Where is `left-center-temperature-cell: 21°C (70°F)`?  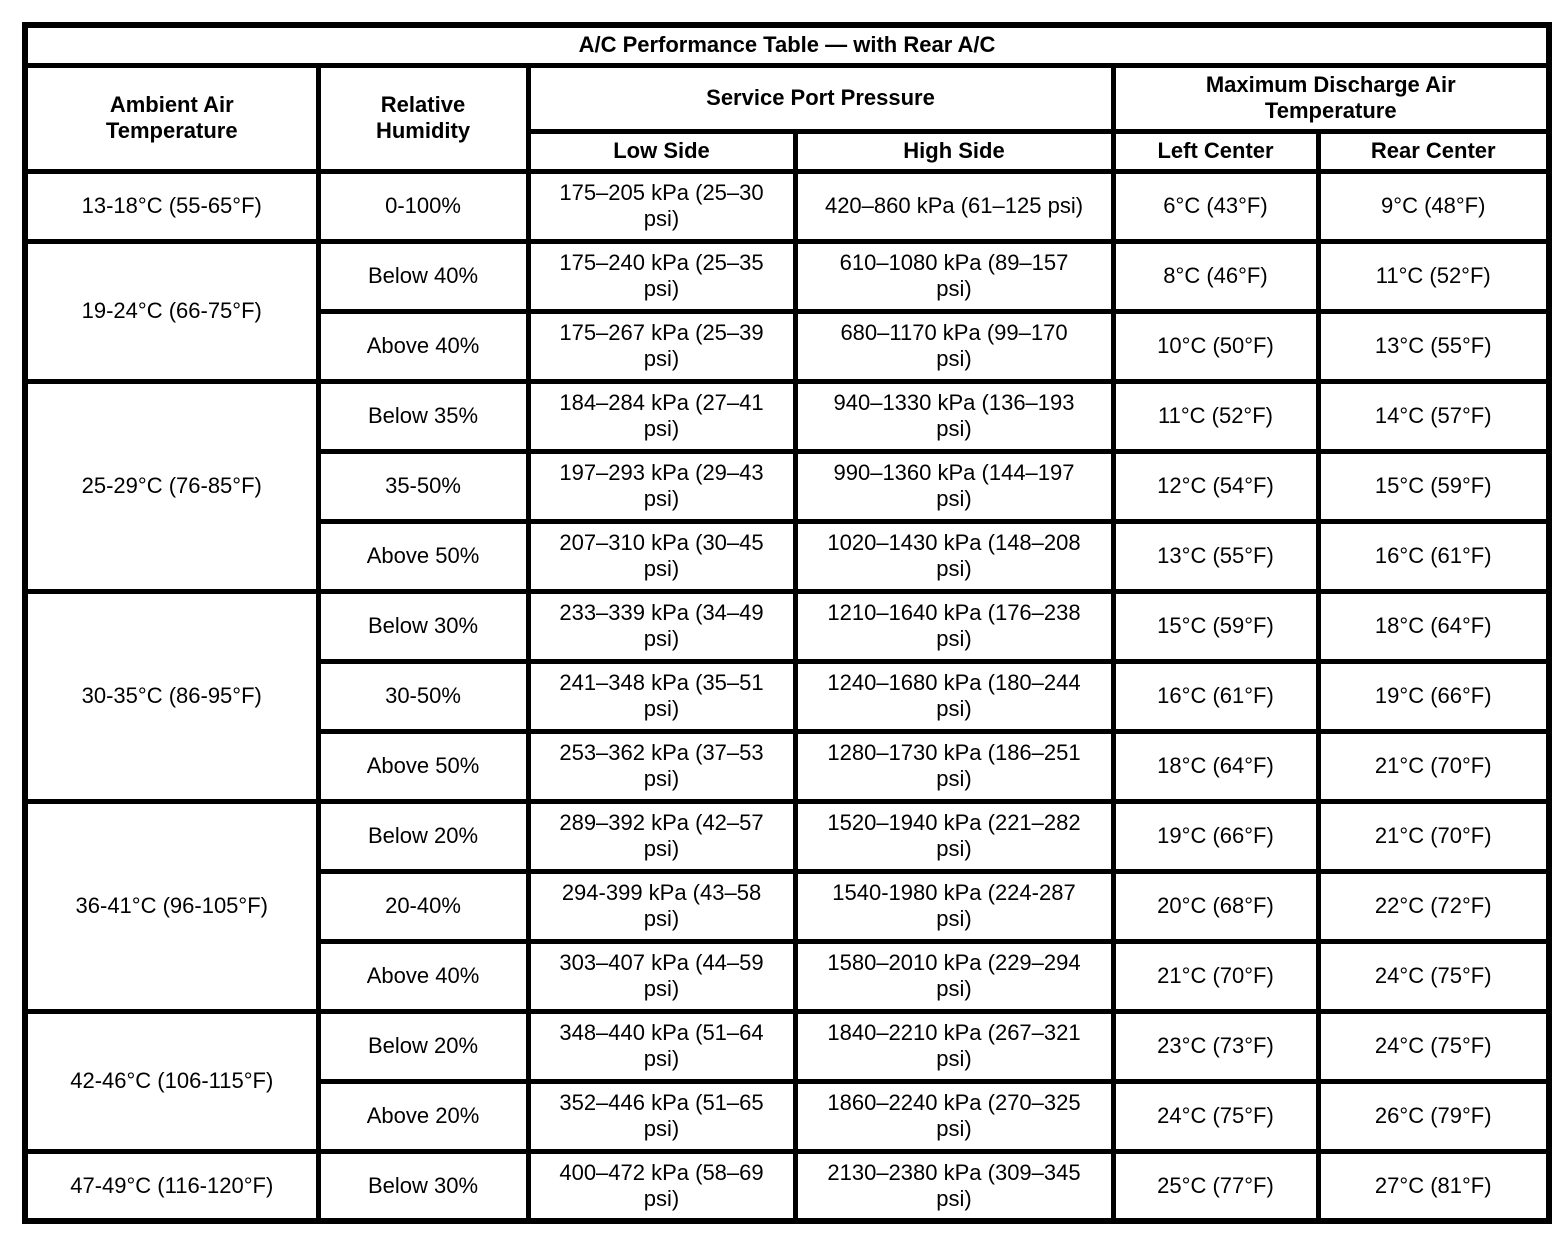
left-center-temperature-cell: 21°C (70°F) is located at coordinates (1215, 976).